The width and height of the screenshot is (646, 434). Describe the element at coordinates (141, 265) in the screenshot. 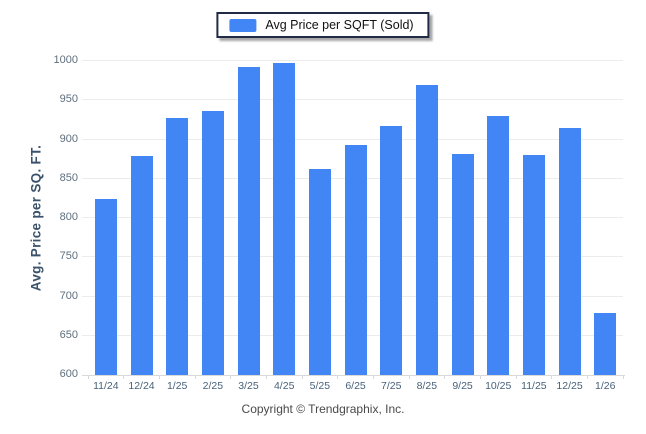

I see `bar-12/24` at that location.